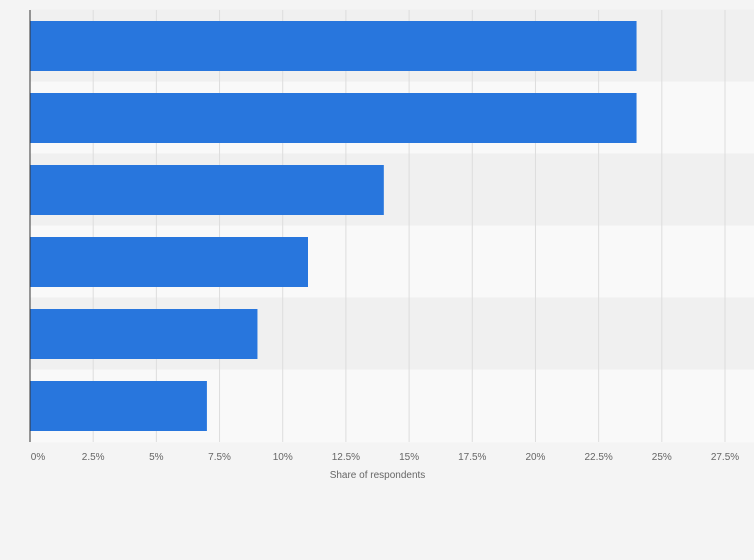 This screenshot has width=754, height=560. I want to click on x-tick-label: 15%, so click(409, 457).